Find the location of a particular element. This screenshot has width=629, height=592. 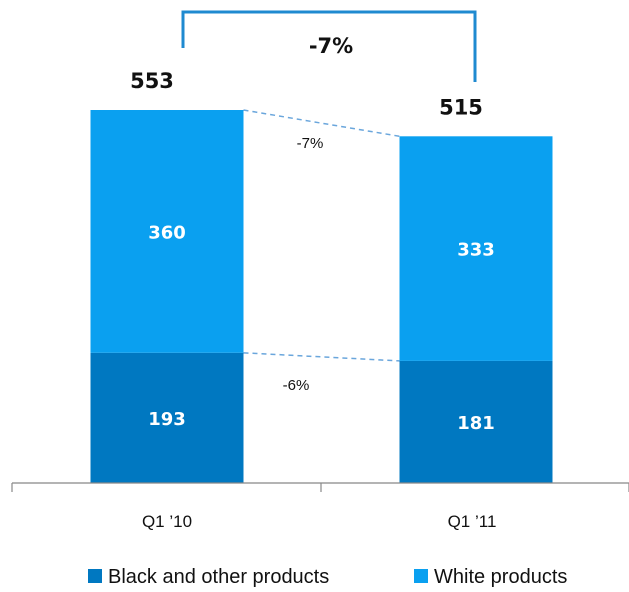

bar-value-label-1-0: 360 is located at coordinates (167, 232).